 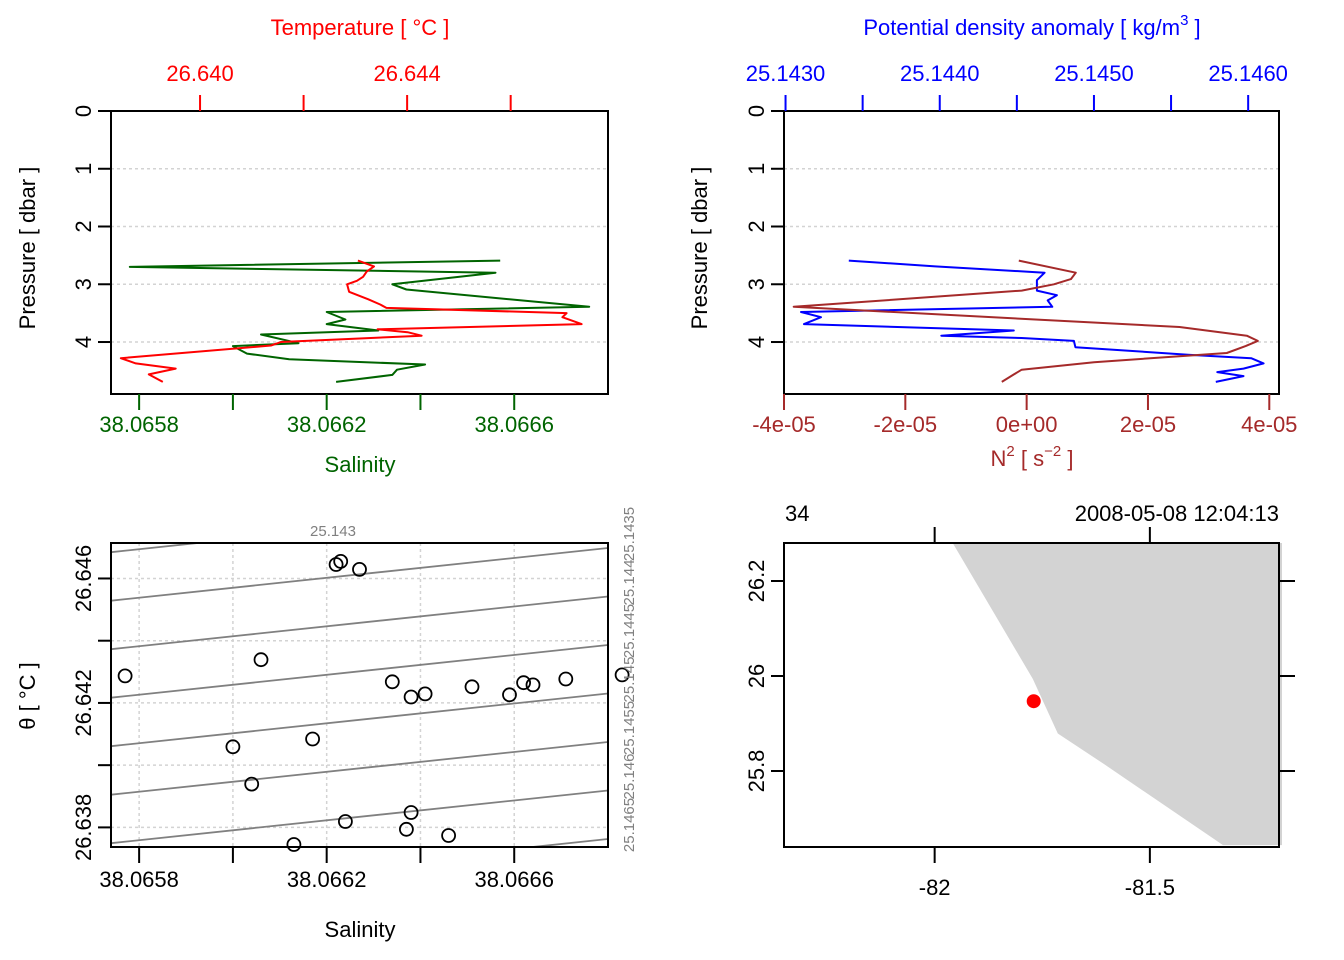 I want to click on isopycnal-label: 25.1445, so click(x=629, y=631).